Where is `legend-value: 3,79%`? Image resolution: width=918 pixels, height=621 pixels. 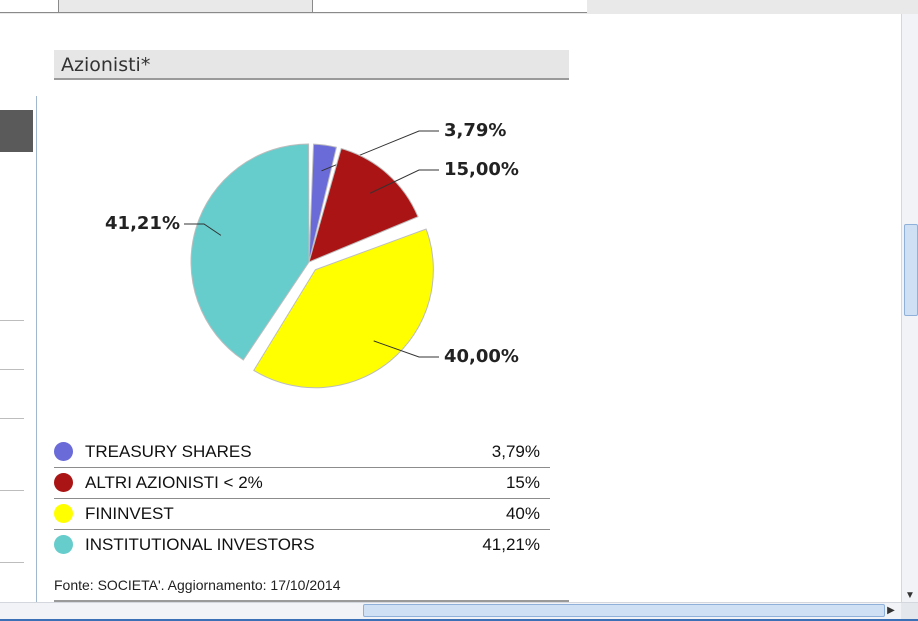 legend-value: 3,79% is located at coordinates (515, 451).